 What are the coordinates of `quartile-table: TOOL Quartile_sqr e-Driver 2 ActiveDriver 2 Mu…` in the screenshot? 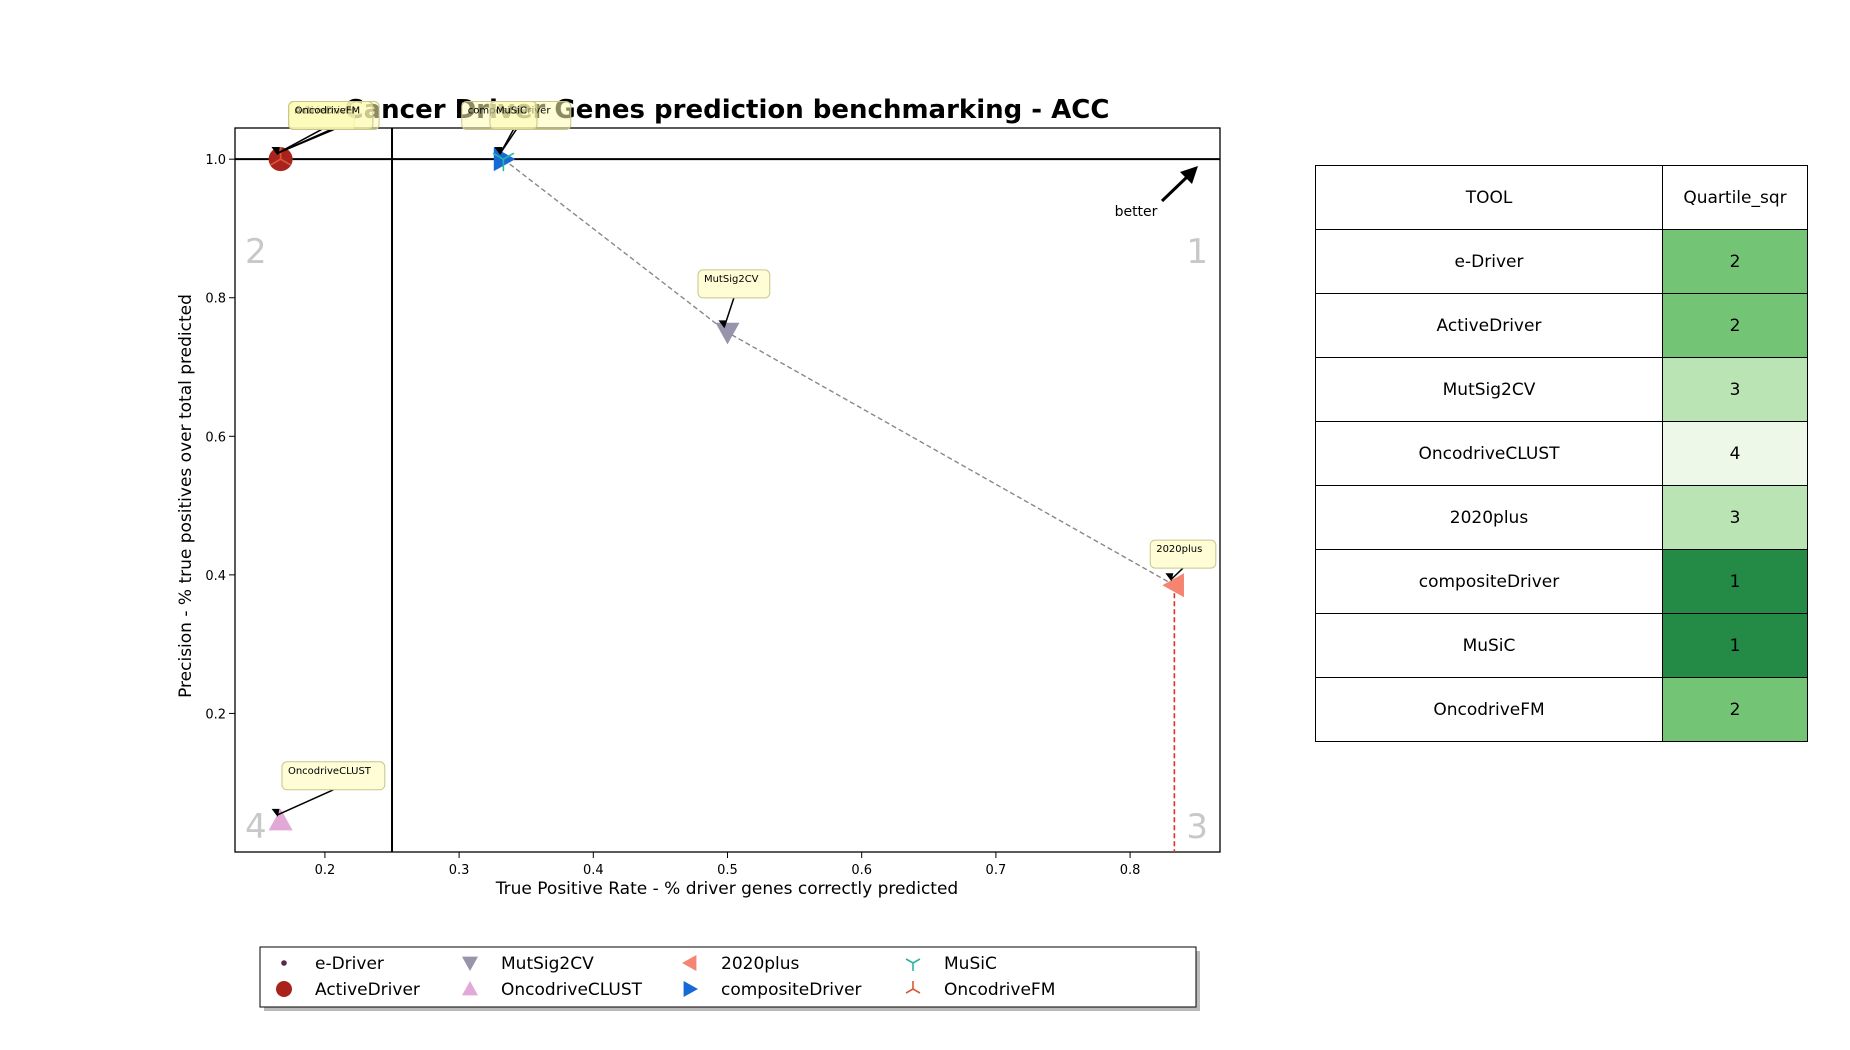 It's located at (1561, 453).